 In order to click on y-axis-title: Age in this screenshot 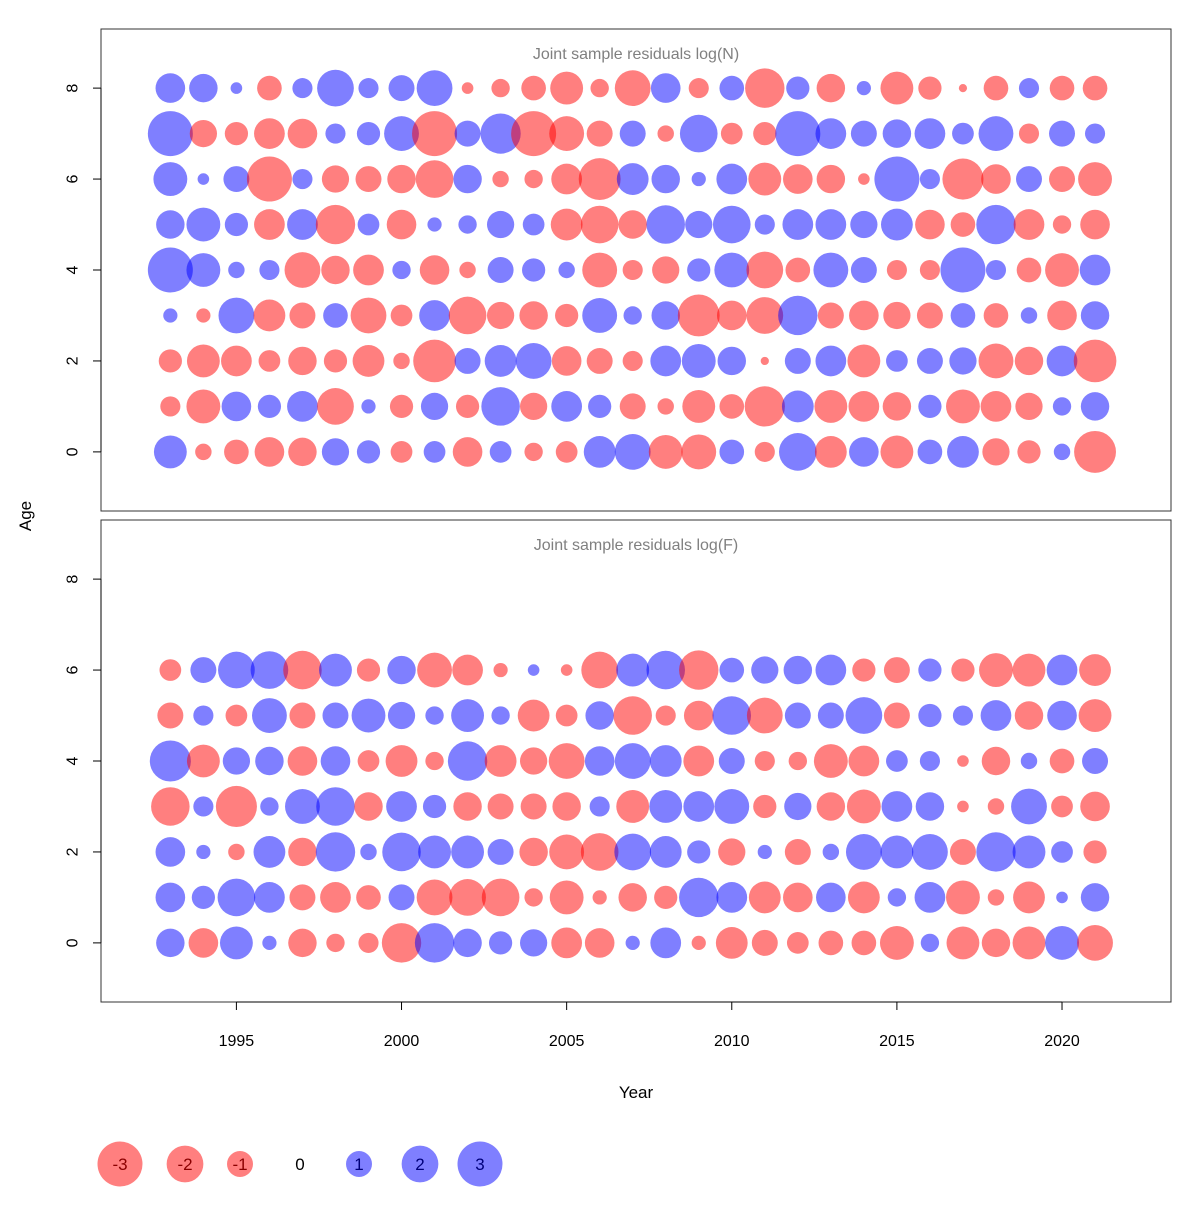, I will do `click(25, 516)`.